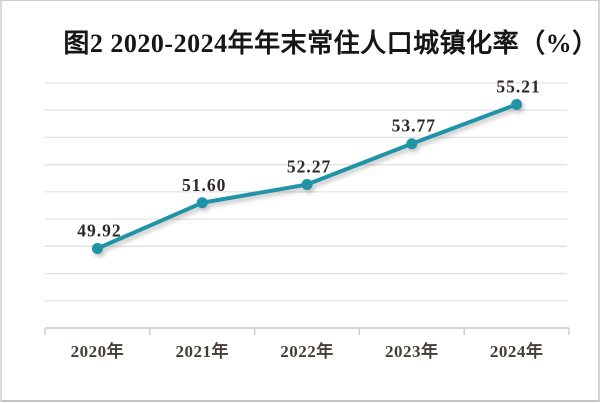 The height and width of the screenshot is (403, 600). I want to click on x-axis-label: 2022年, so click(307, 351).